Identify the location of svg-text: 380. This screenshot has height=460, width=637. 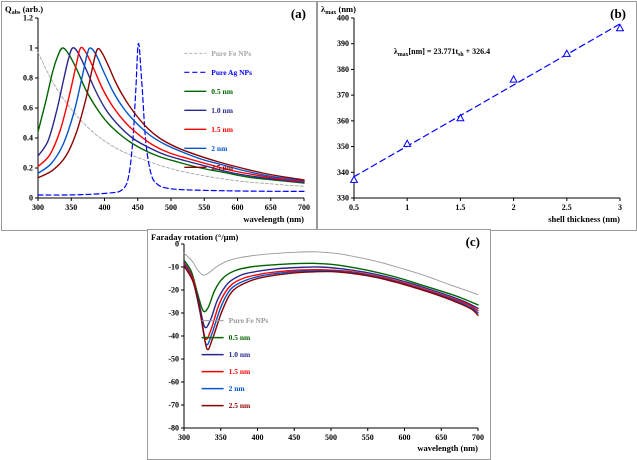
(343, 69).